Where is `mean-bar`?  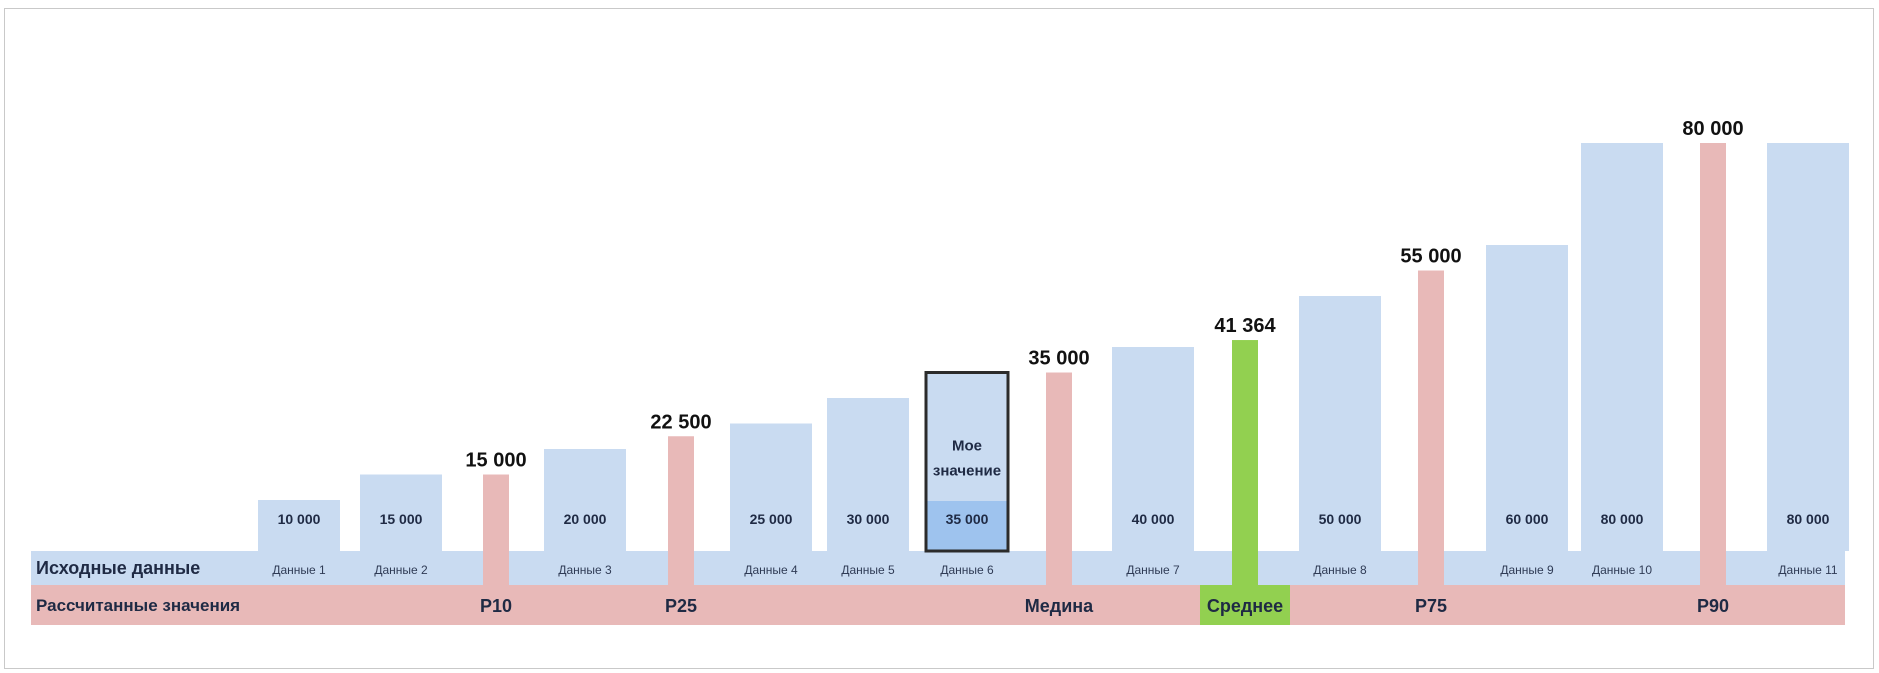
mean-bar is located at coordinates (1245, 462).